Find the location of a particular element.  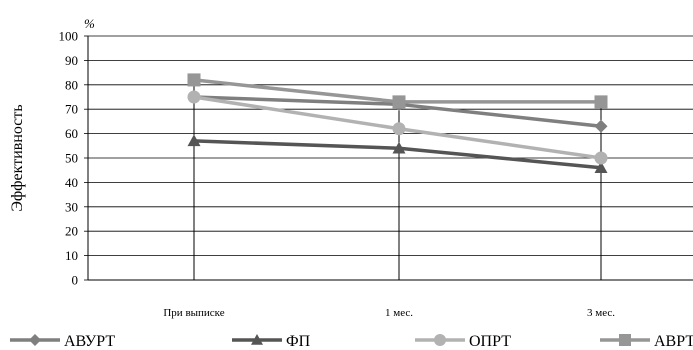

y-tick-label: 20 is located at coordinates (71, 231).